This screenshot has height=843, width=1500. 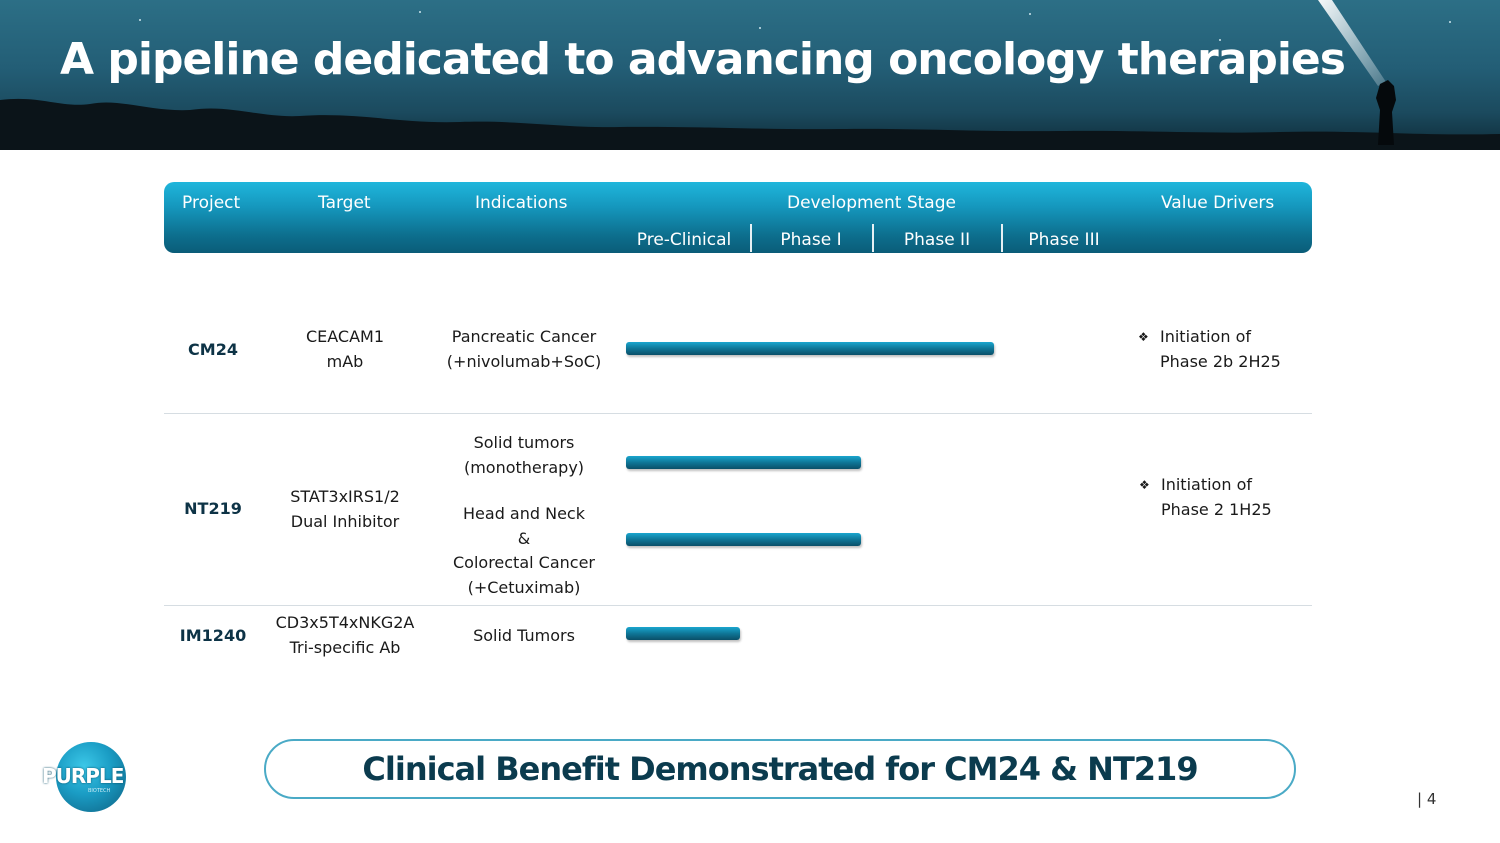 What do you see at coordinates (344, 203) in the screenshot?
I see `header-target: Target` at bounding box center [344, 203].